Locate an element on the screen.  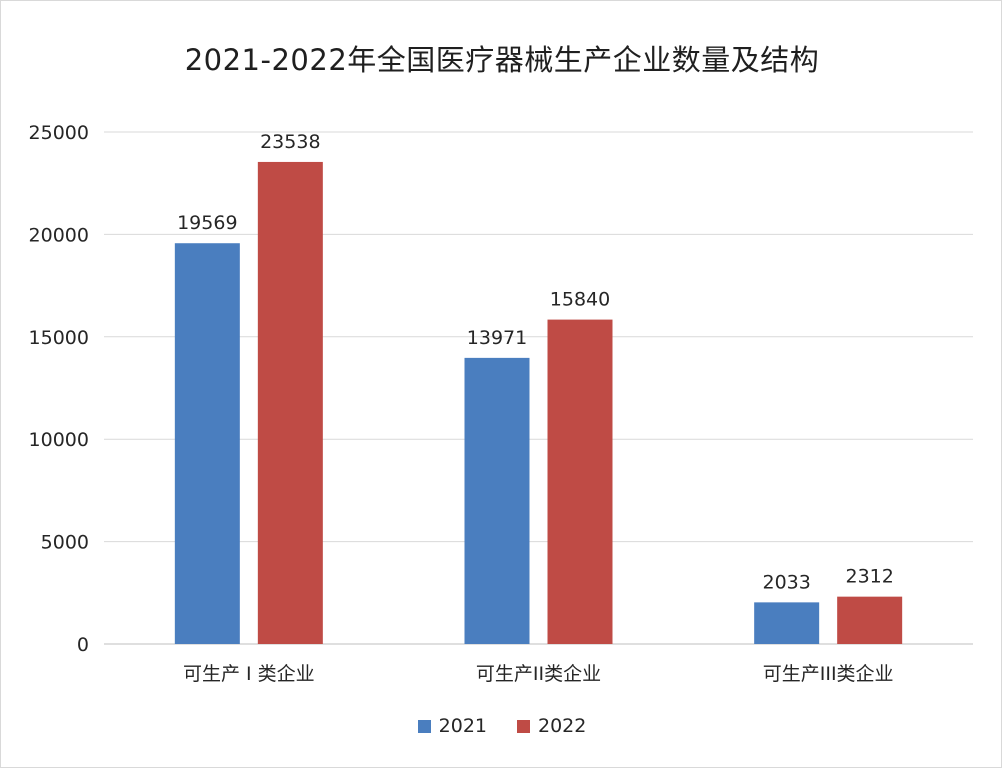
y-tick-label: 10000 is located at coordinates (59, 440).